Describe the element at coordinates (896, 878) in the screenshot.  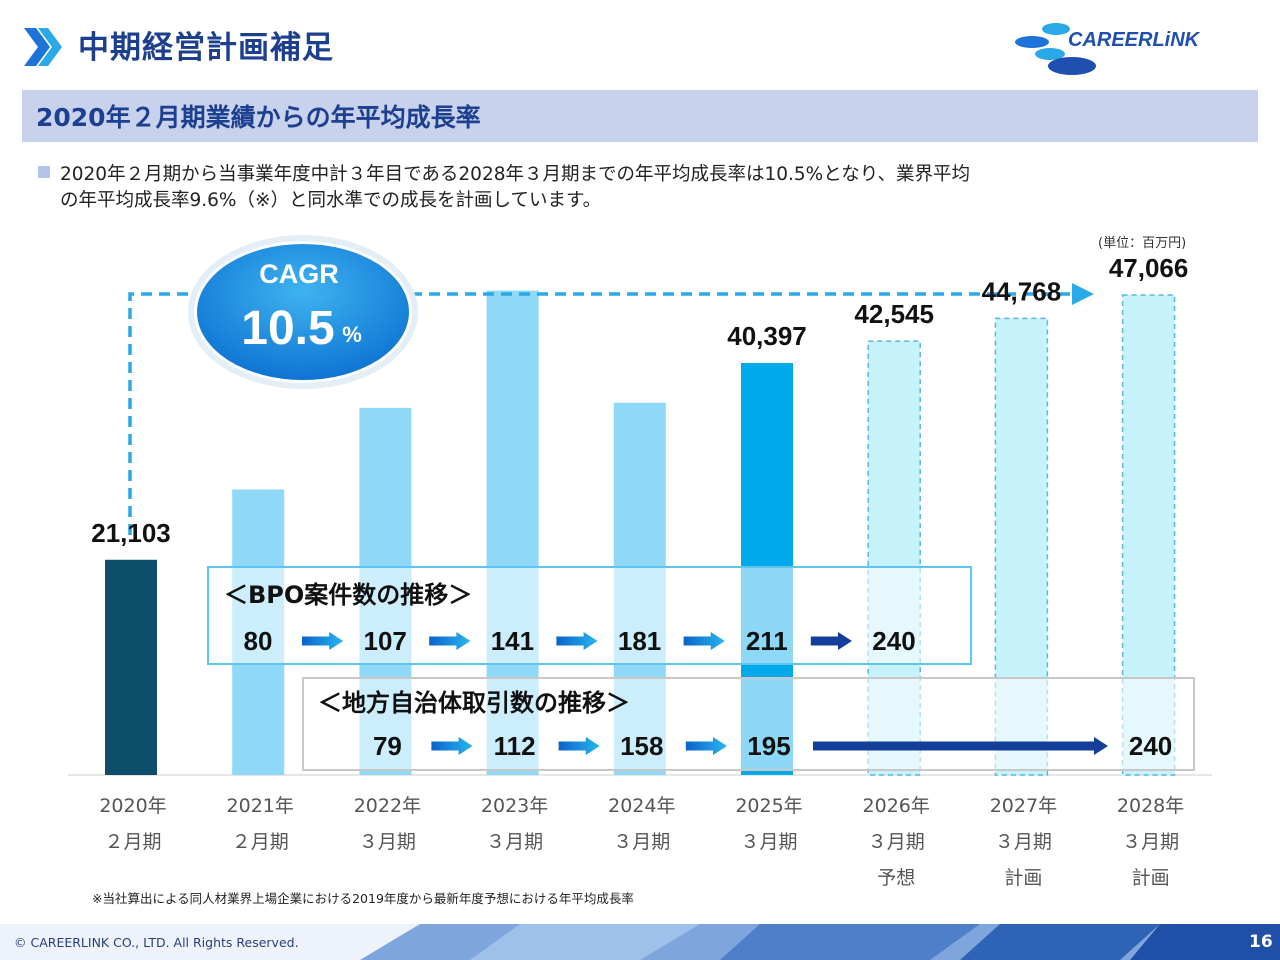
I see `x-tick-label-6-2: 予想` at that location.